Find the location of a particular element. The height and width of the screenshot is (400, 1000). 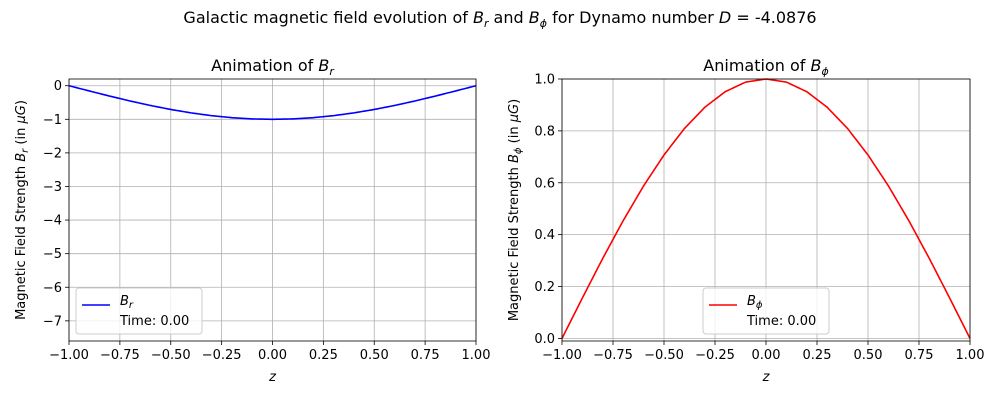

chart-0-title: Animation of Br is located at coordinates (273, 67).